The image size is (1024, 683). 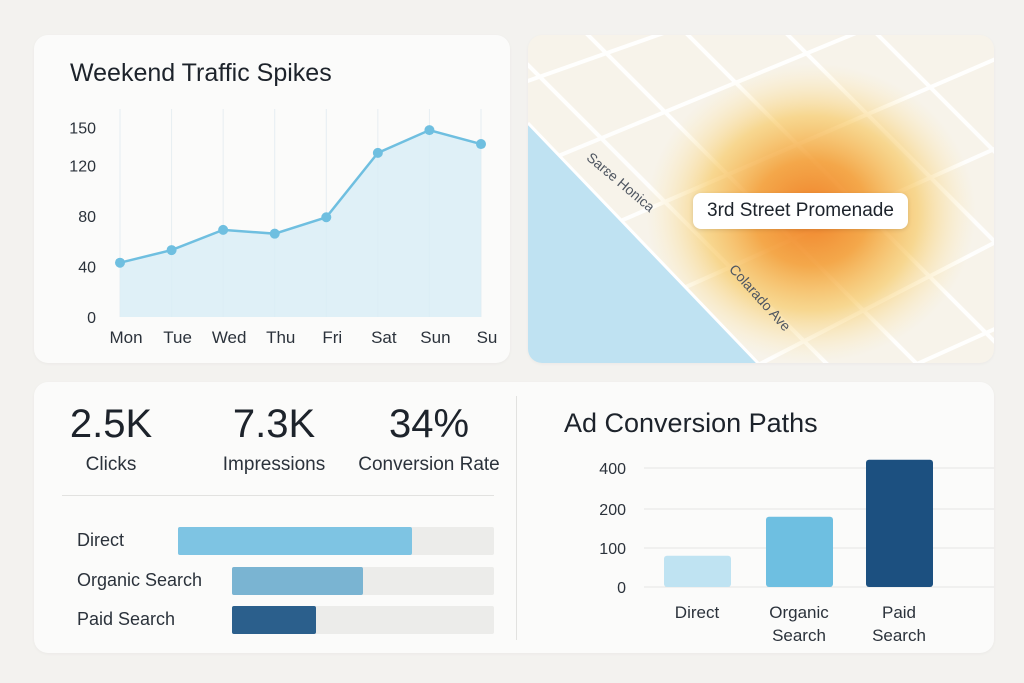 What do you see at coordinates (612, 549) in the screenshot?
I see `conversion-y-tick: 100` at bounding box center [612, 549].